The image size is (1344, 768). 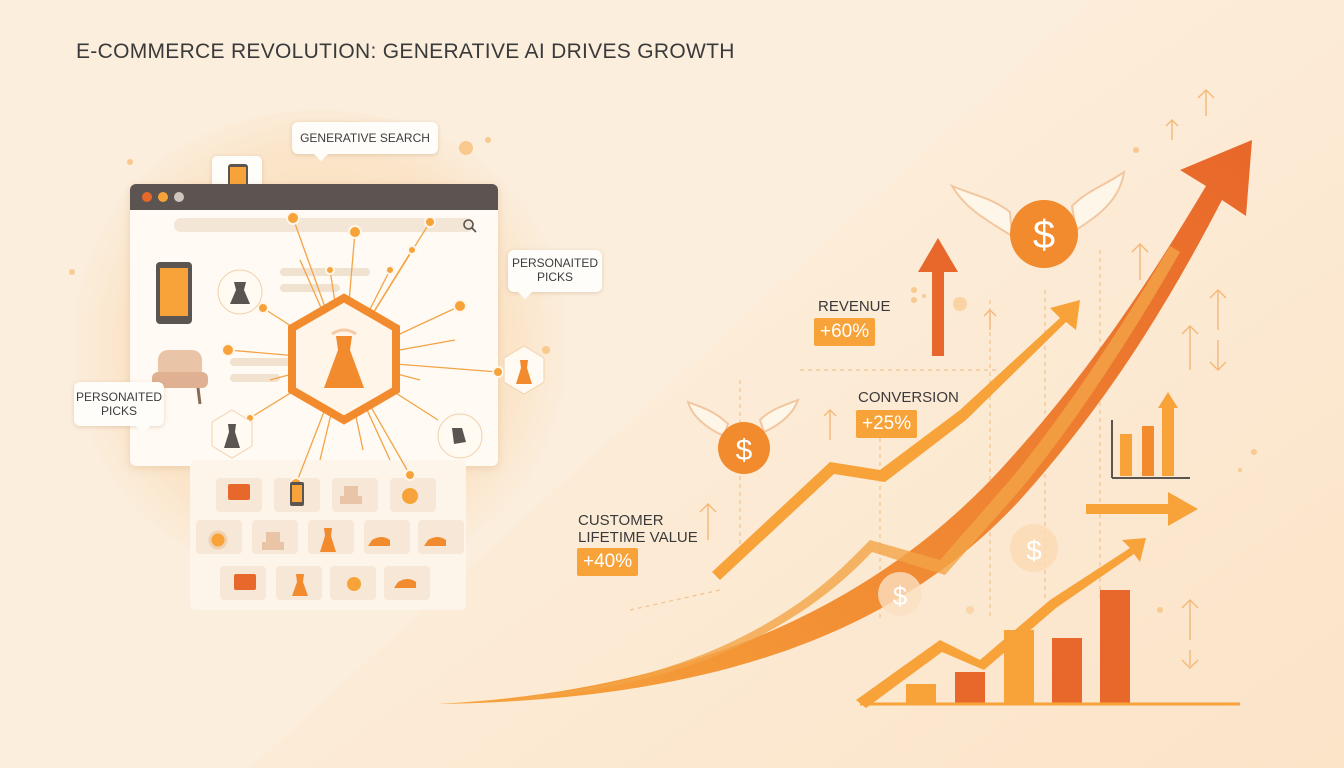 What do you see at coordinates (324, 225) in the screenshot?
I see `search-bar` at bounding box center [324, 225].